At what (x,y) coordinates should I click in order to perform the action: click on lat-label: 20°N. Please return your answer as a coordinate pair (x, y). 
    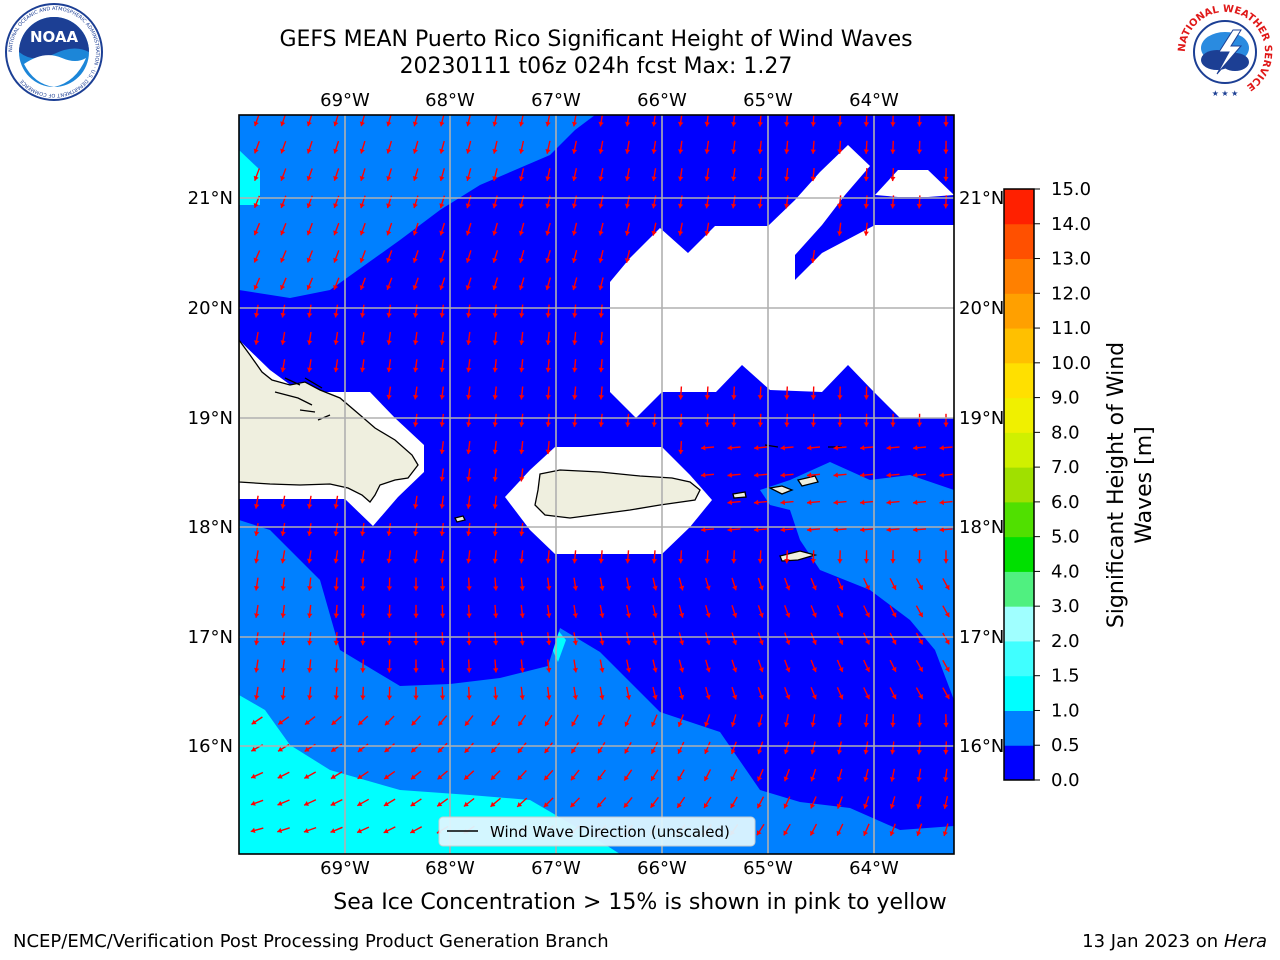
    Looking at the image, I should click on (210, 308).